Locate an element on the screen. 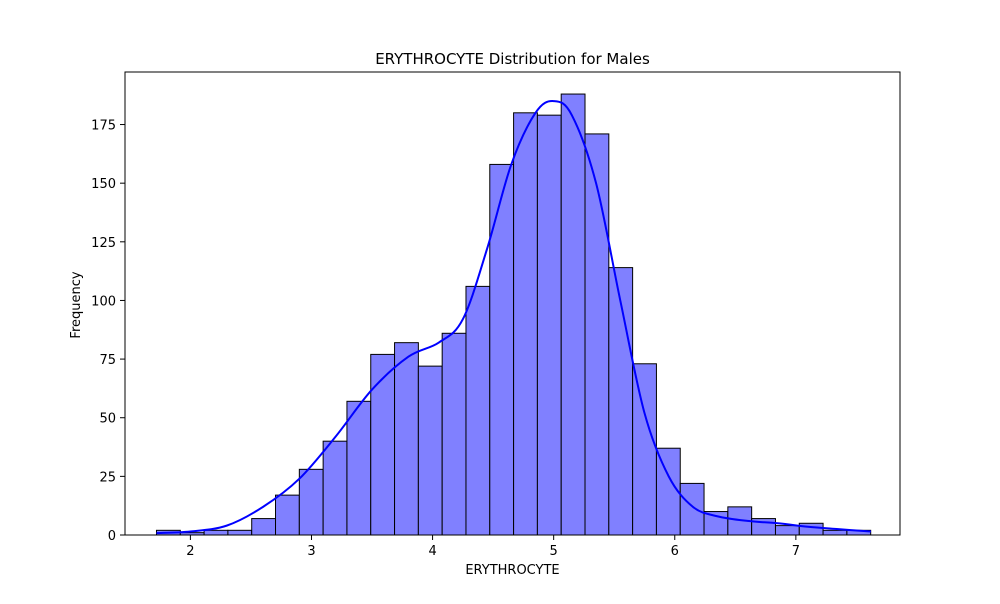  y-tick-label: 125 is located at coordinates (103, 243).